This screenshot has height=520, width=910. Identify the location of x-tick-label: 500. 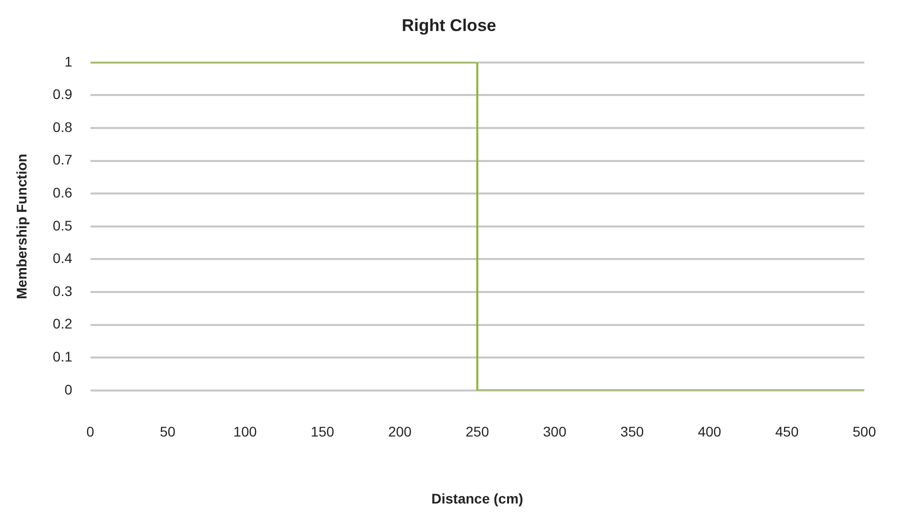
(864, 432).